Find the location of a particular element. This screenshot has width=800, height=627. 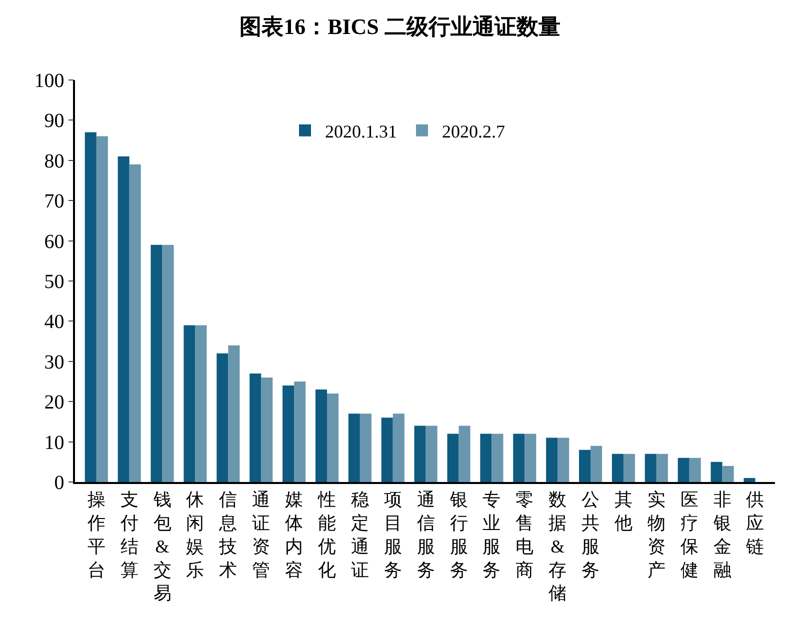

y-tick-label: 70 is located at coordinates (54, 201).